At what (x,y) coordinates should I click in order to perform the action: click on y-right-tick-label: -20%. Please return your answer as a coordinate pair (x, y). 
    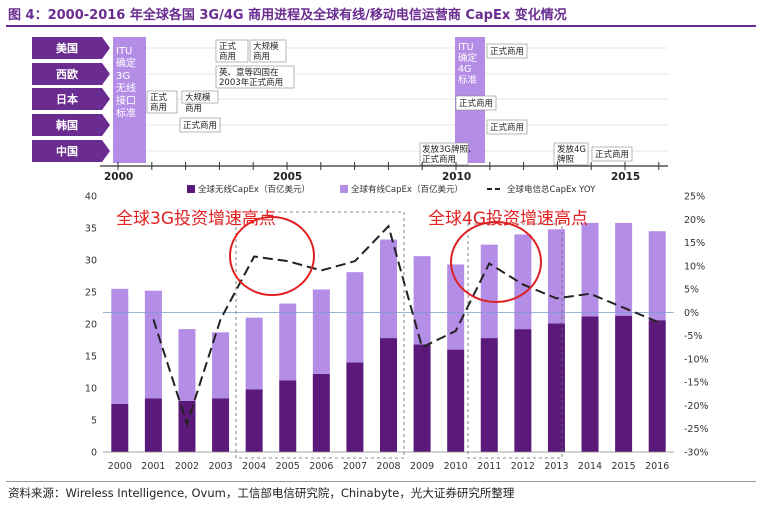
    Looking at the image, I should click on (696, 406).